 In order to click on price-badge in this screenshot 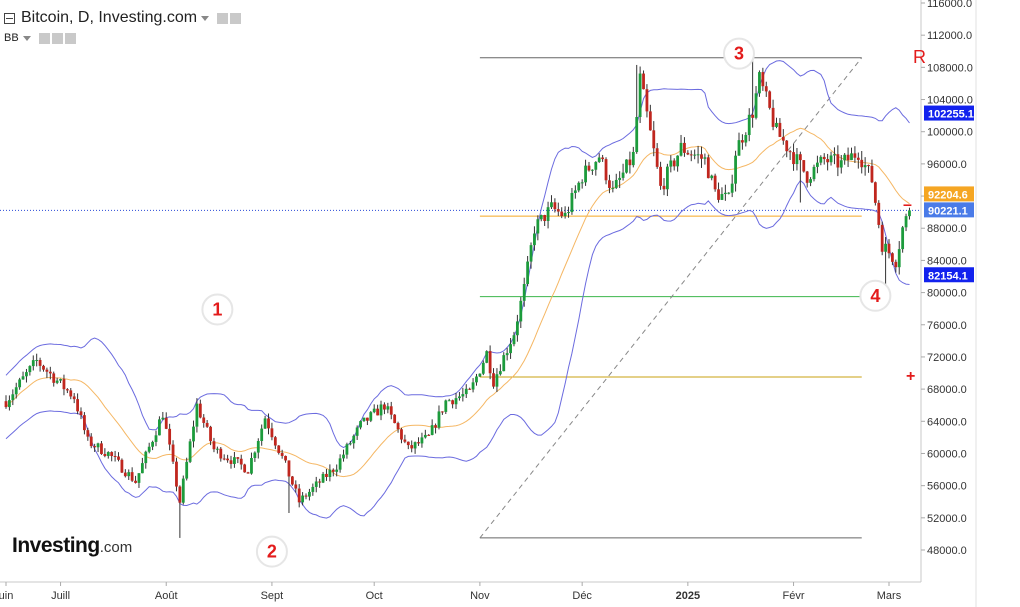, I will do `click(949, 113)`.